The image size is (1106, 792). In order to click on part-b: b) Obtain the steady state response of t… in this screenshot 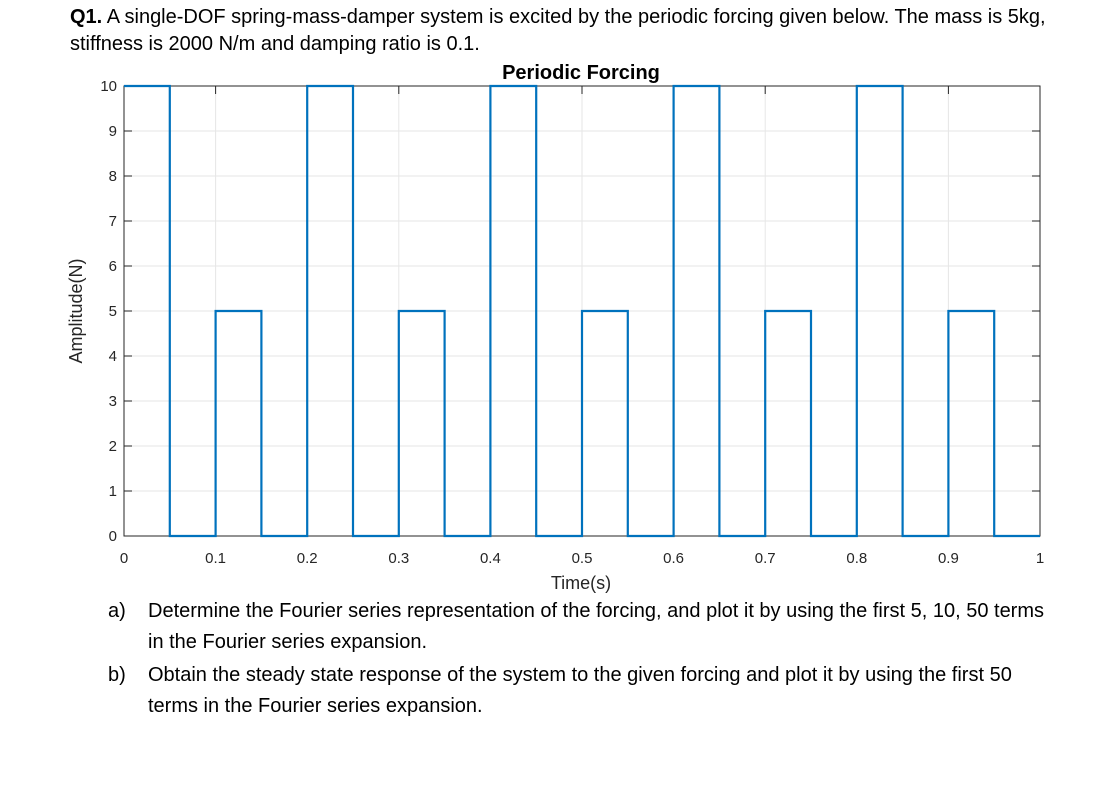, I will do `click(583, 691)`.